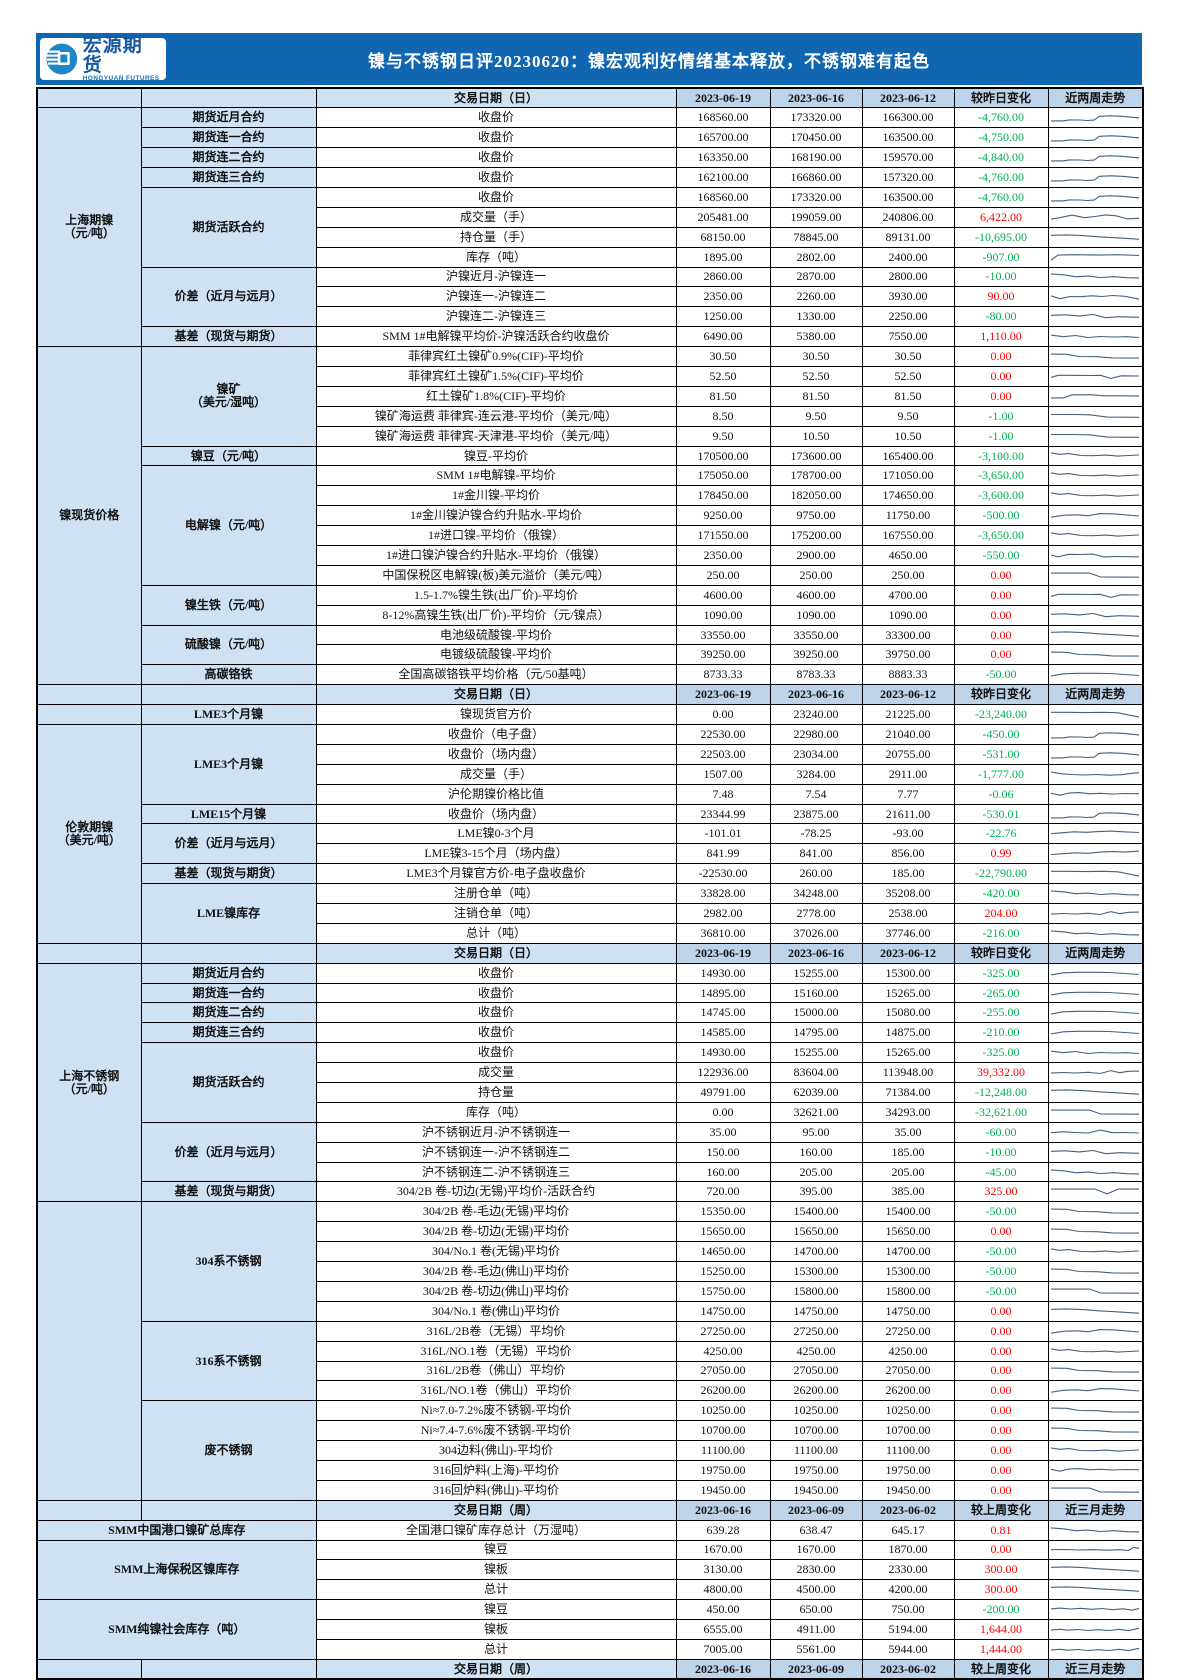  What do you see at coordinates (496, 1371) in the screenshot?
I see `indicator-cell: 316L/2B卷（佛山）平均价` at bounding box center [496, 1371].